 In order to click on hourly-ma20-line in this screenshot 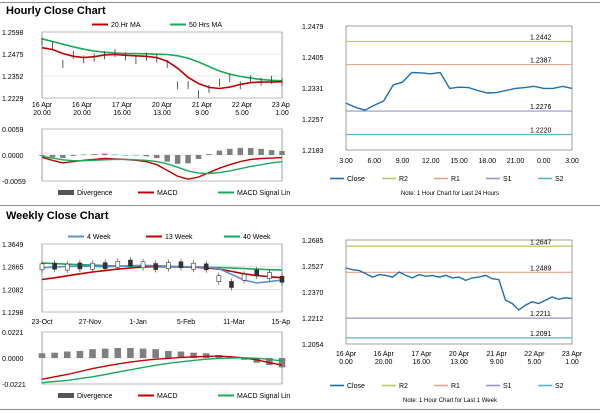, I will do `click(162, 68)`.